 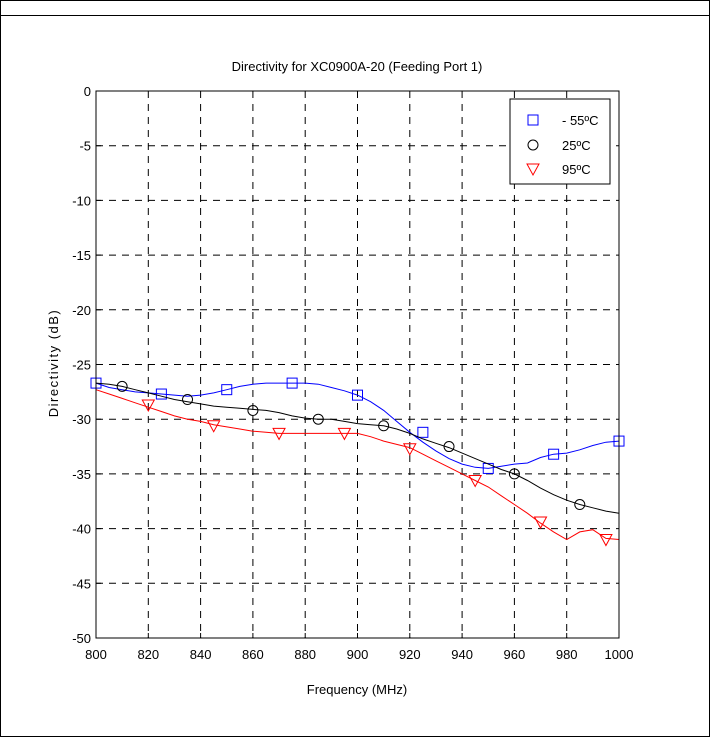 I want to click on x-tick-label: 940, so click(x=462, y=654).